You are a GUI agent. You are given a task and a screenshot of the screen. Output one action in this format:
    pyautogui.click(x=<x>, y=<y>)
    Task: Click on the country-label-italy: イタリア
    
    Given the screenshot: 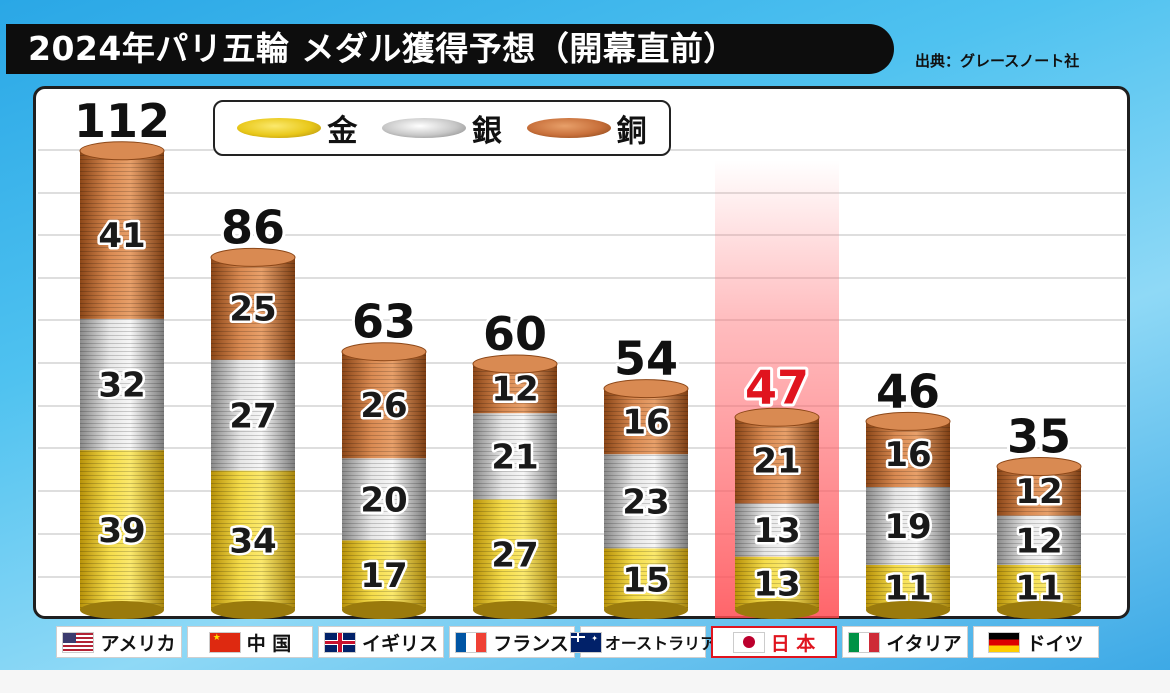 What is the action you would take?
    pyautogui.click(x=905, y=642)
    